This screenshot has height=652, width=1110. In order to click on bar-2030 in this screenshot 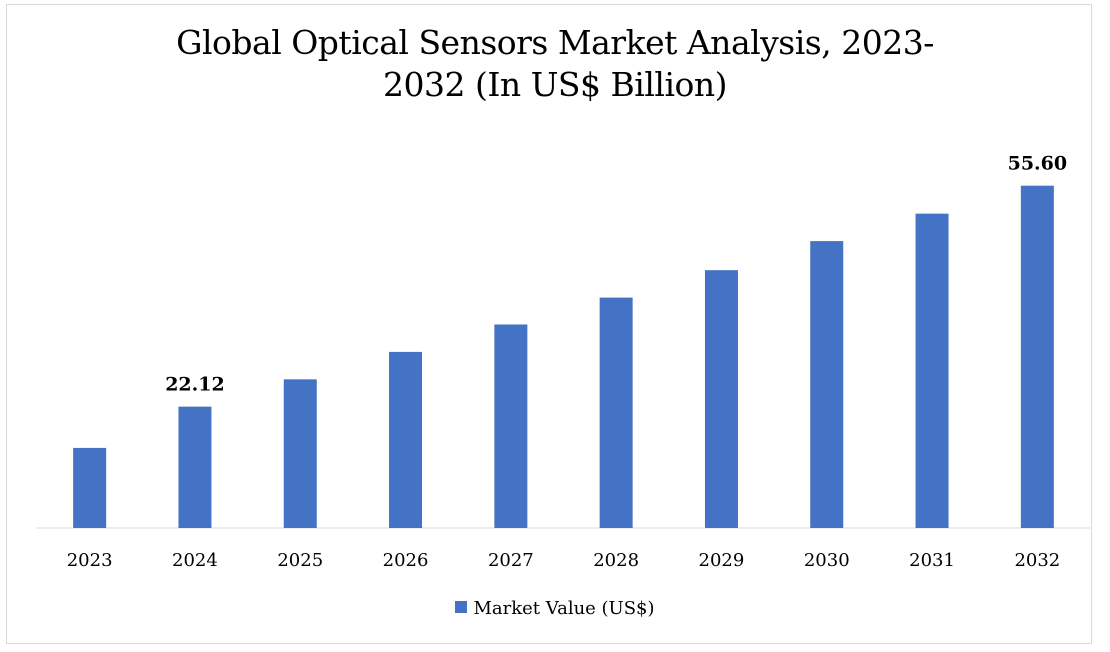, I will do `click(827, 384)`.